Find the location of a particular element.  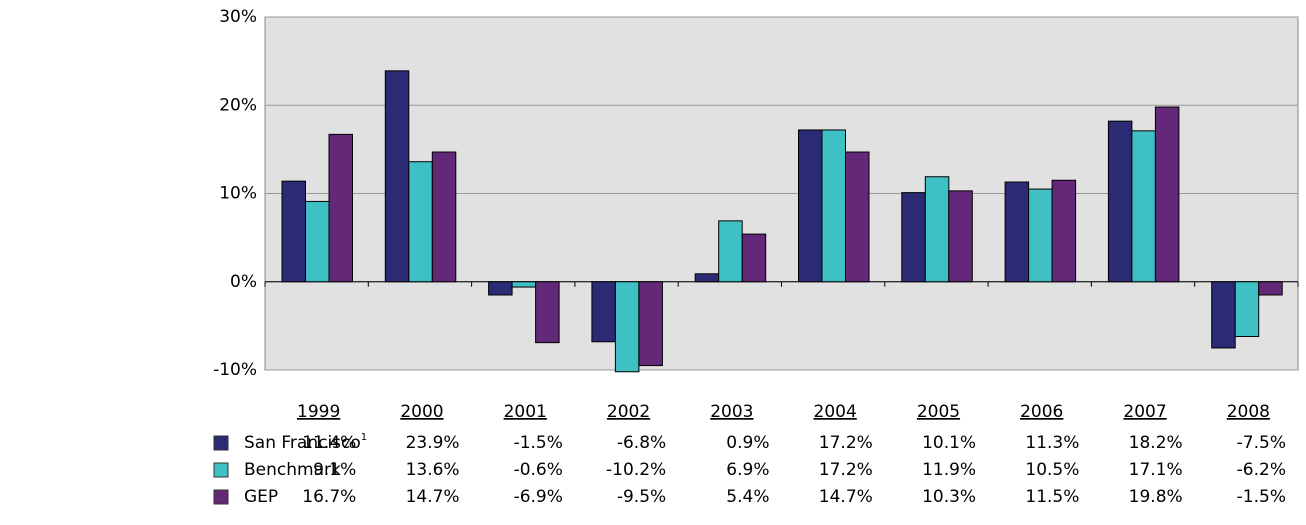

legend-label: San Francisco1 is located at coordinates (305, 442).